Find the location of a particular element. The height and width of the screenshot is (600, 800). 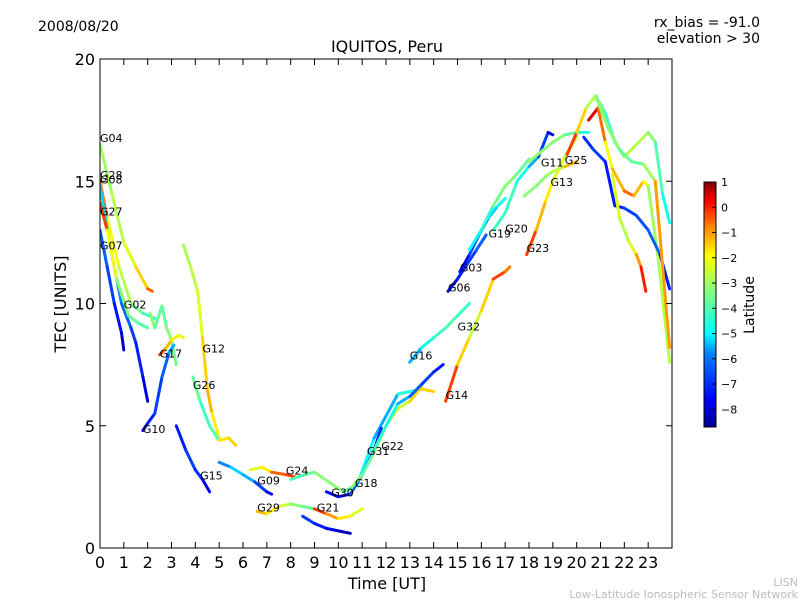

colorbar-tick-label: −1 is located at coordinates (729, 233).